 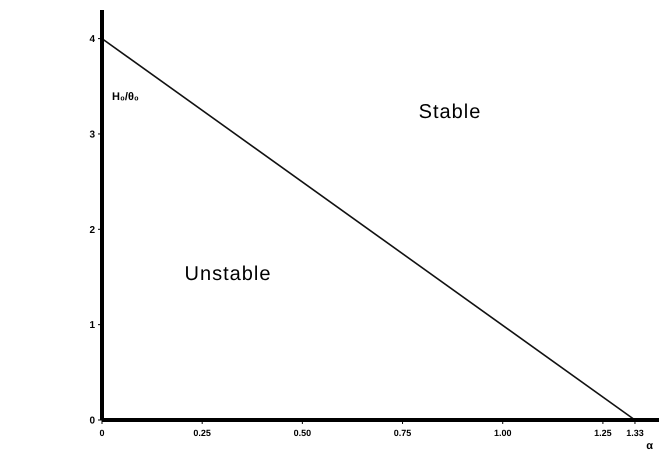 I want to click on x-tick-label: 0, so click(x=102, y=433).